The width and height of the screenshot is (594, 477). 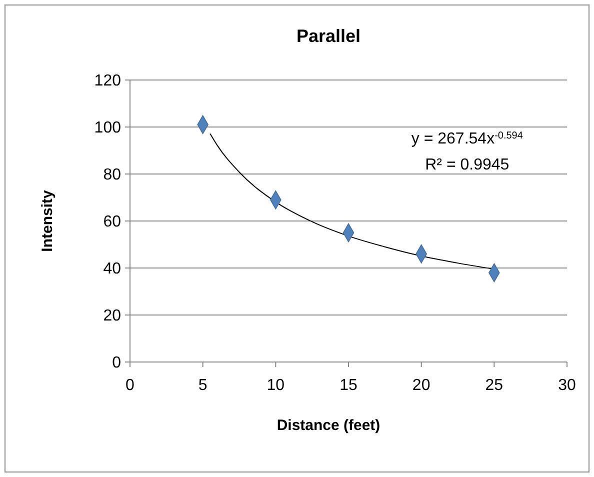 I want to click on y-tick-label: 120, so click(x=108, y=81).